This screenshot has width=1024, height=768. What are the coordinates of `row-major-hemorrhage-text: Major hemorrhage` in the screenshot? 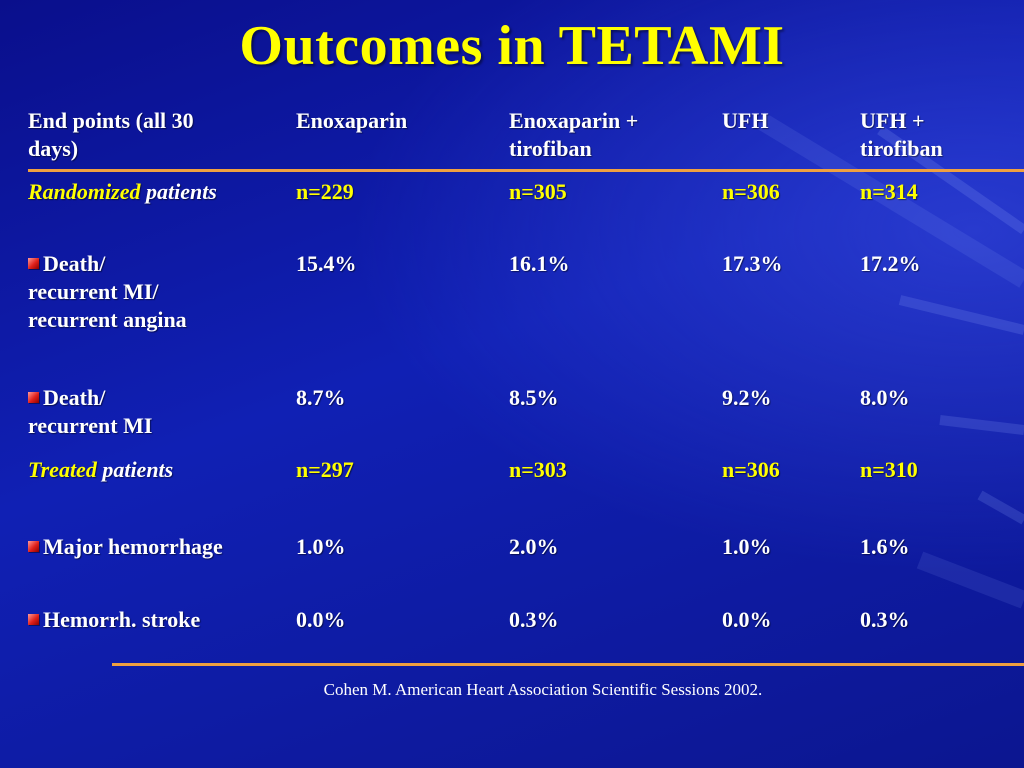 It's located at (133, 546).